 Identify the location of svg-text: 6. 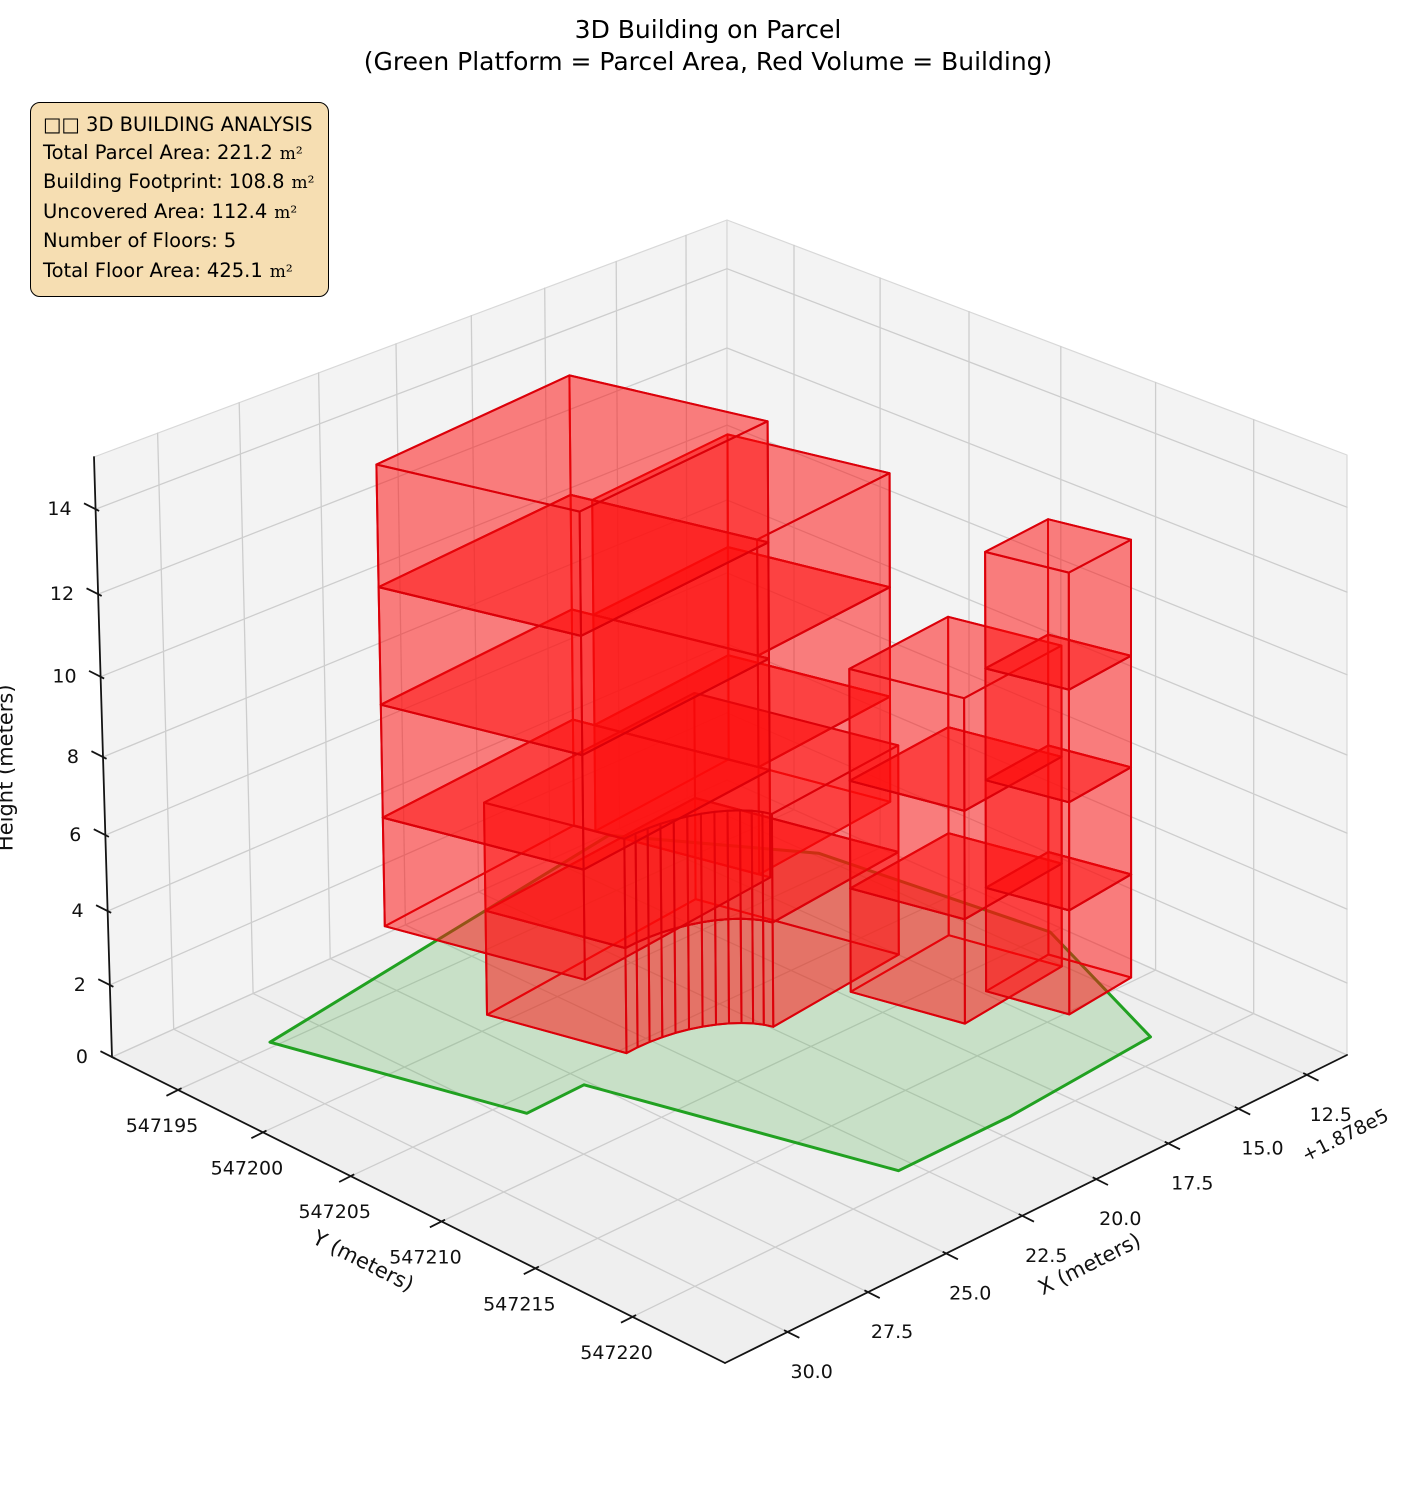
(75, 835).